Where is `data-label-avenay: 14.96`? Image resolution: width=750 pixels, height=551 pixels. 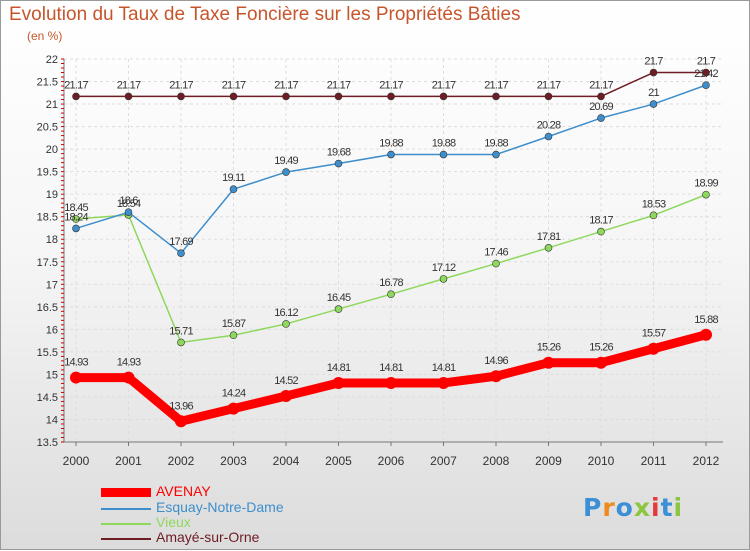
data-label-avenay: 14.96 is located at coordinates (496, 361).